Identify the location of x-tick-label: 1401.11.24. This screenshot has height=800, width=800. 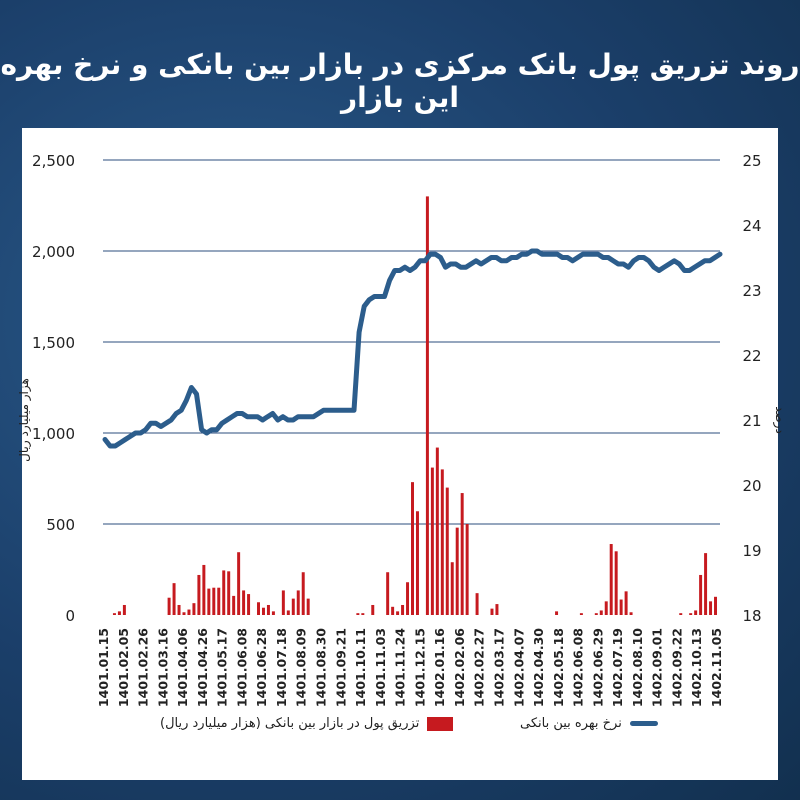
(400, 667).